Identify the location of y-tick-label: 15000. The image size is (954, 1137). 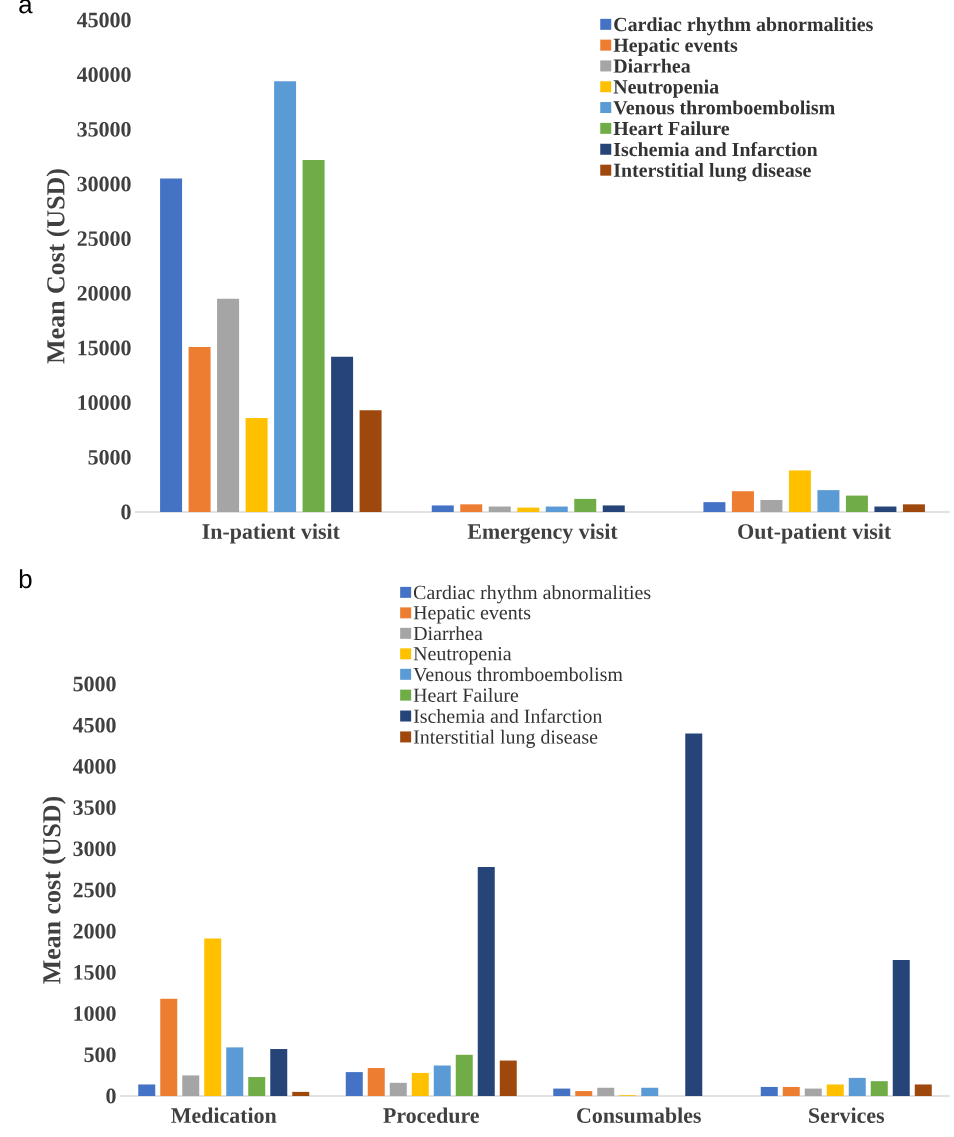
(104, 348).